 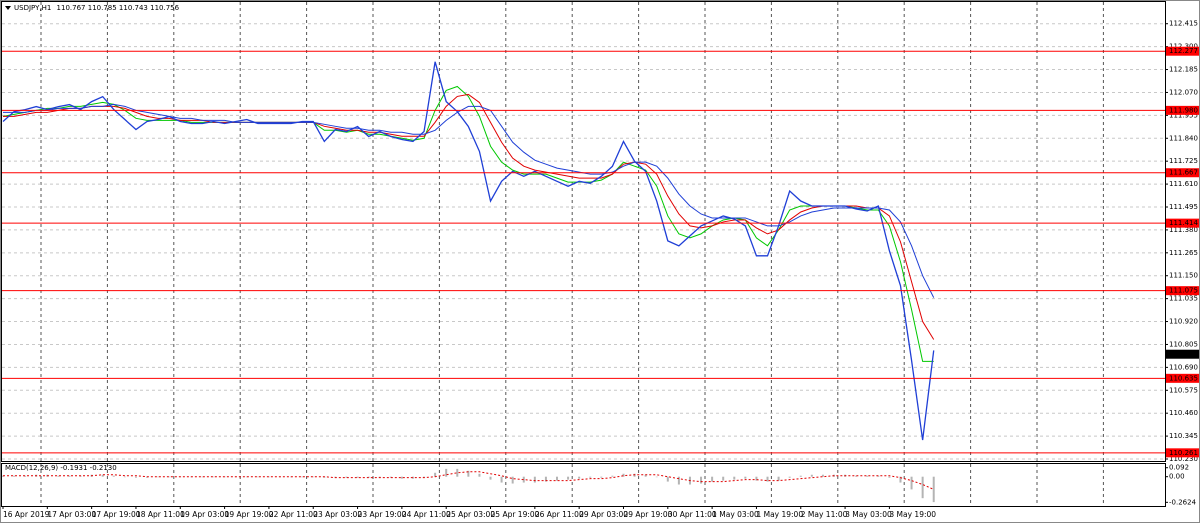 What do you see at coordinates (204, 514) in the screenshot?
I see `x-tick-label: 19 Apr 03:00` at bounding box center [204, 514].